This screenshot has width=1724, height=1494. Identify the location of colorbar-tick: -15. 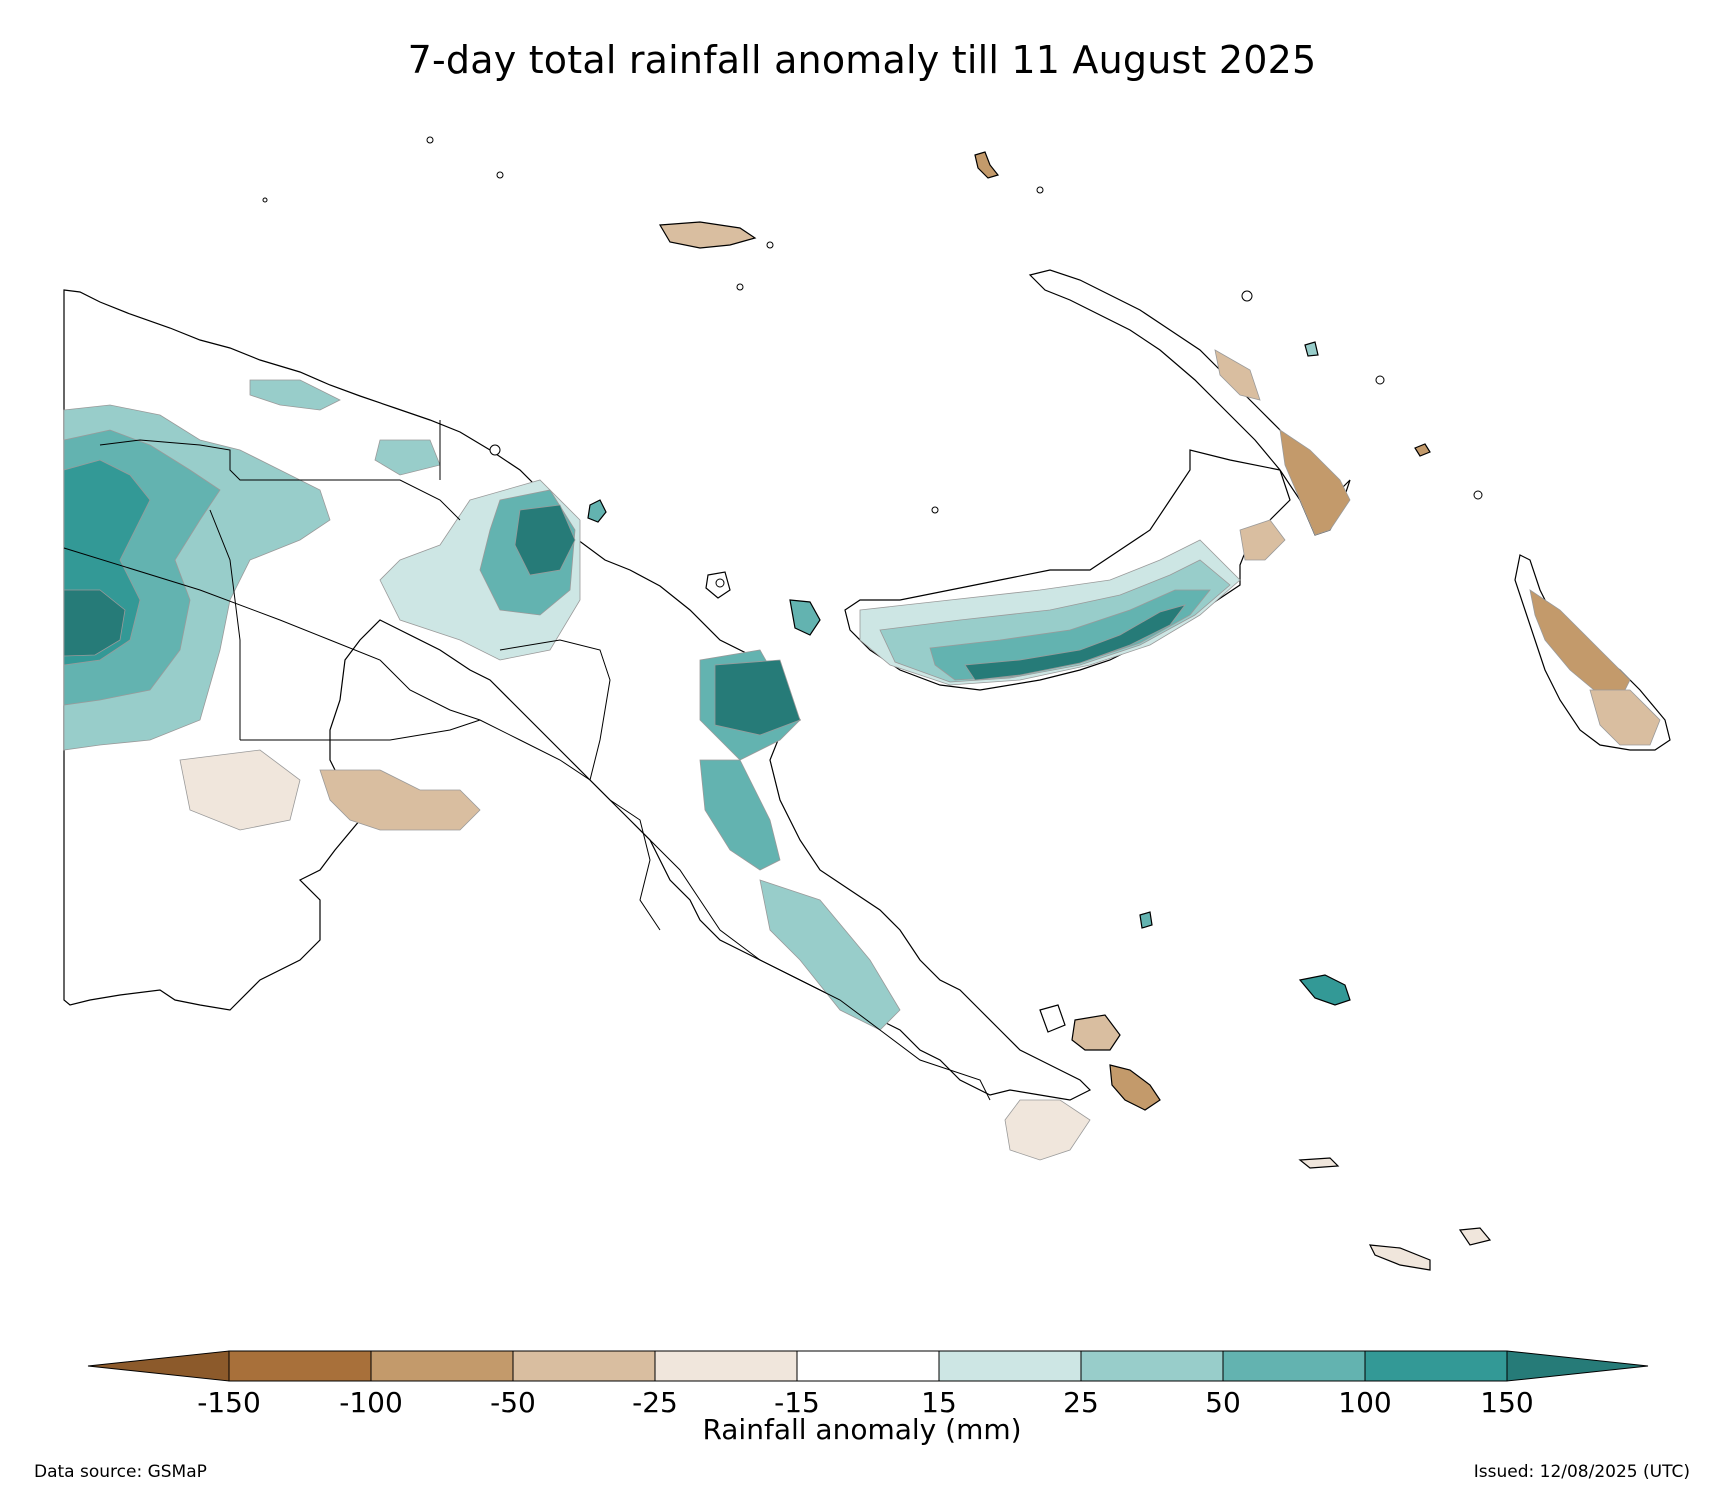
(797, 1402).